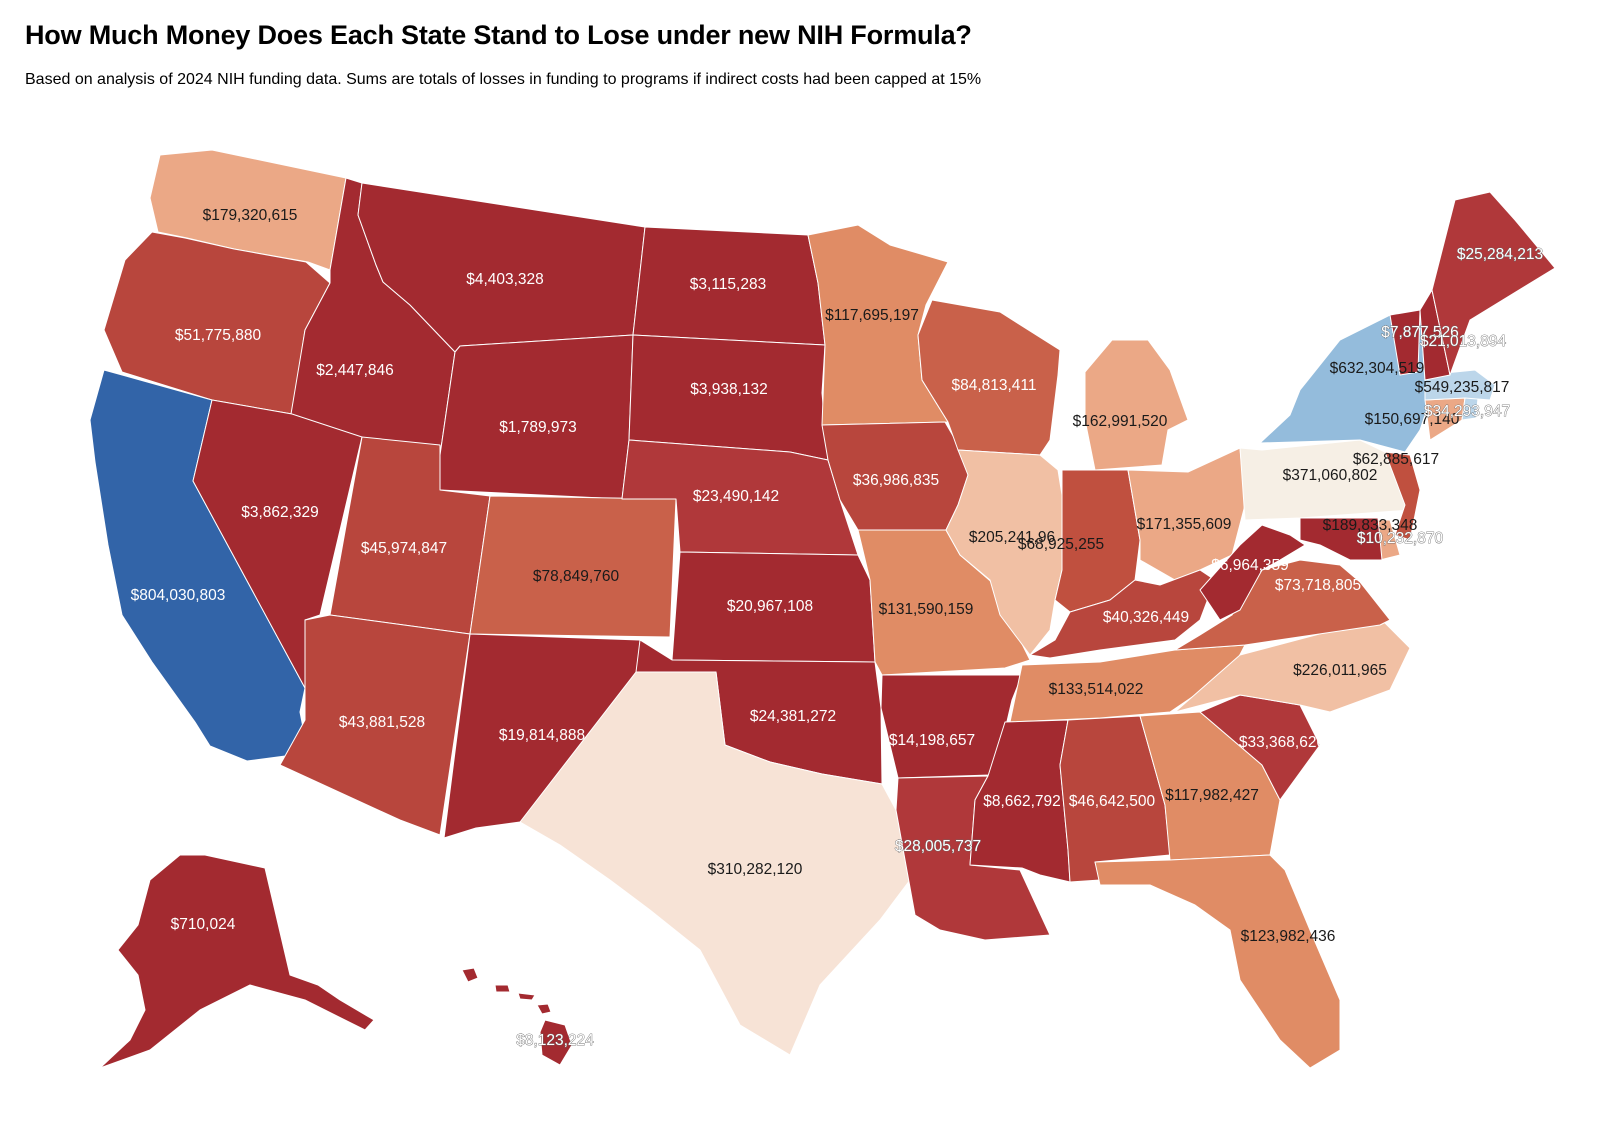 The height and width of the screenshot is (1129, 1599). What do you see at coordinates (1396, 459) in the screenshot?
I see `state-value-label-nj: $62,885,617` at bounding box center [1396, 459].